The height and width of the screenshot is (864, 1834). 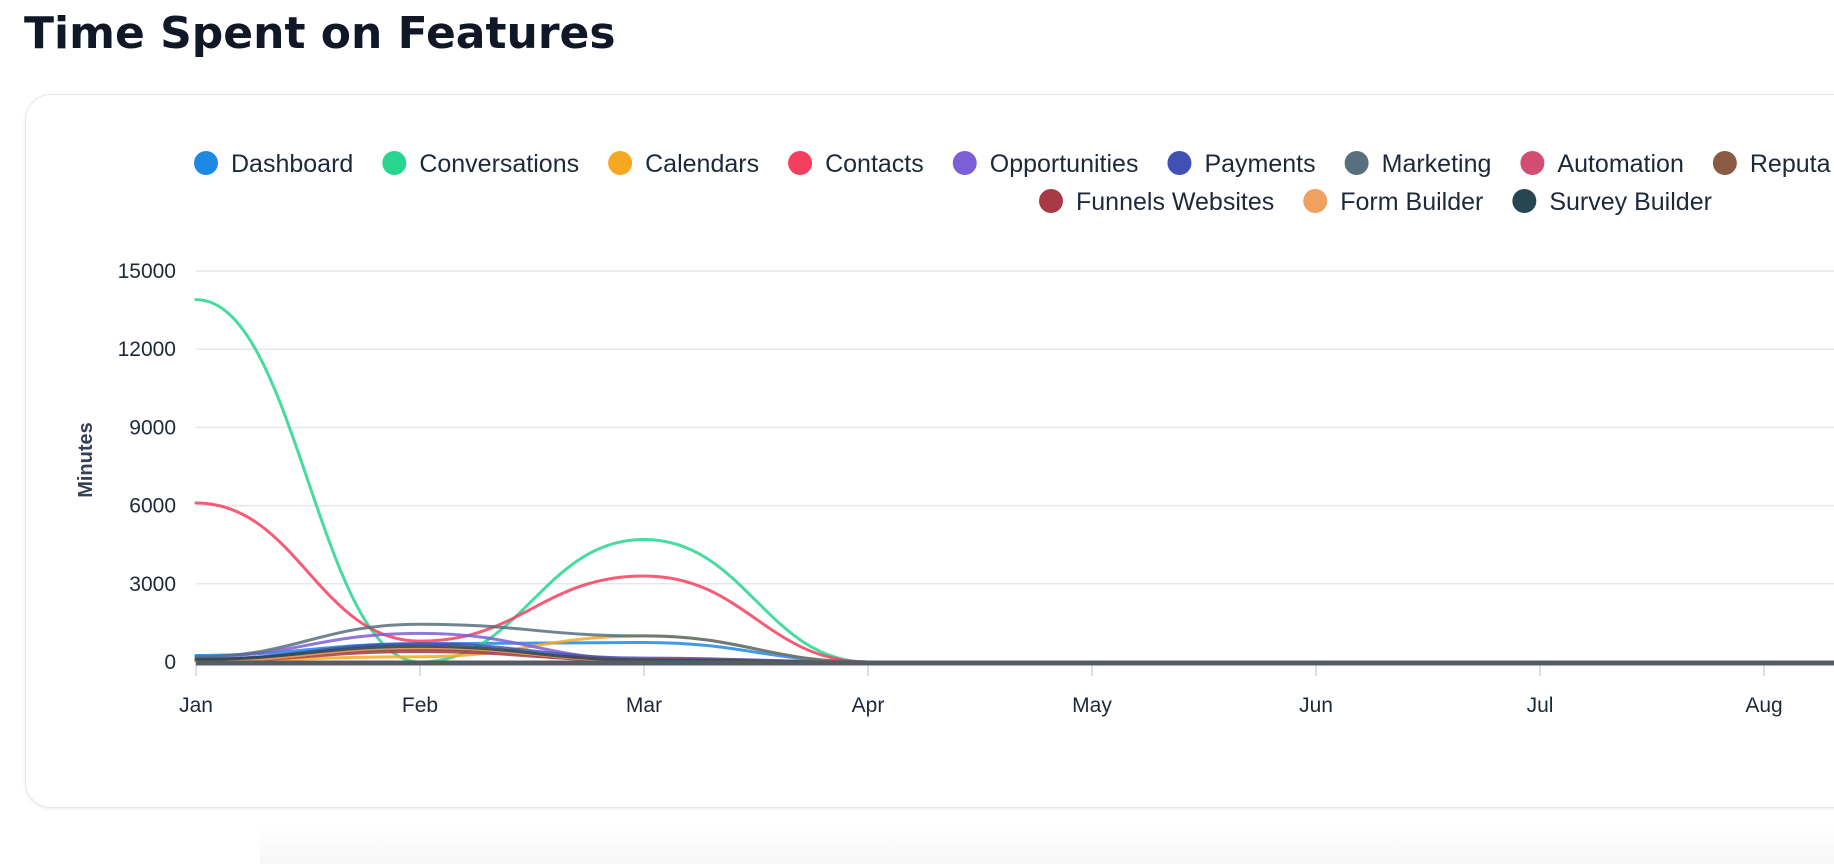 I want to click on y-tick-label: 9000, so click(x=152, y=427).